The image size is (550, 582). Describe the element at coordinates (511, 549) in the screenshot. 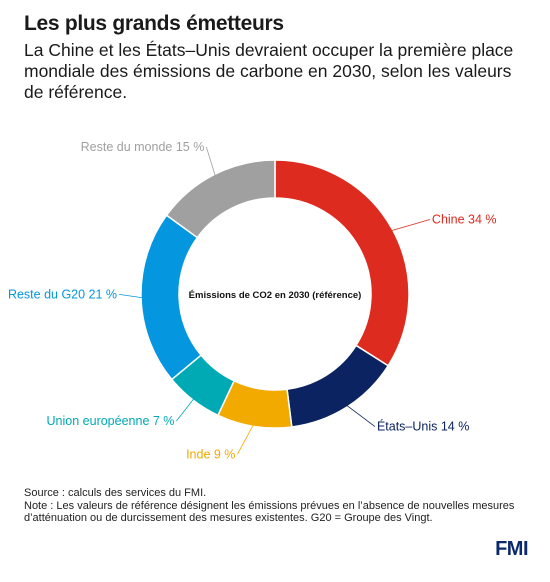

I see `fmi-logo: FMI` at that location.